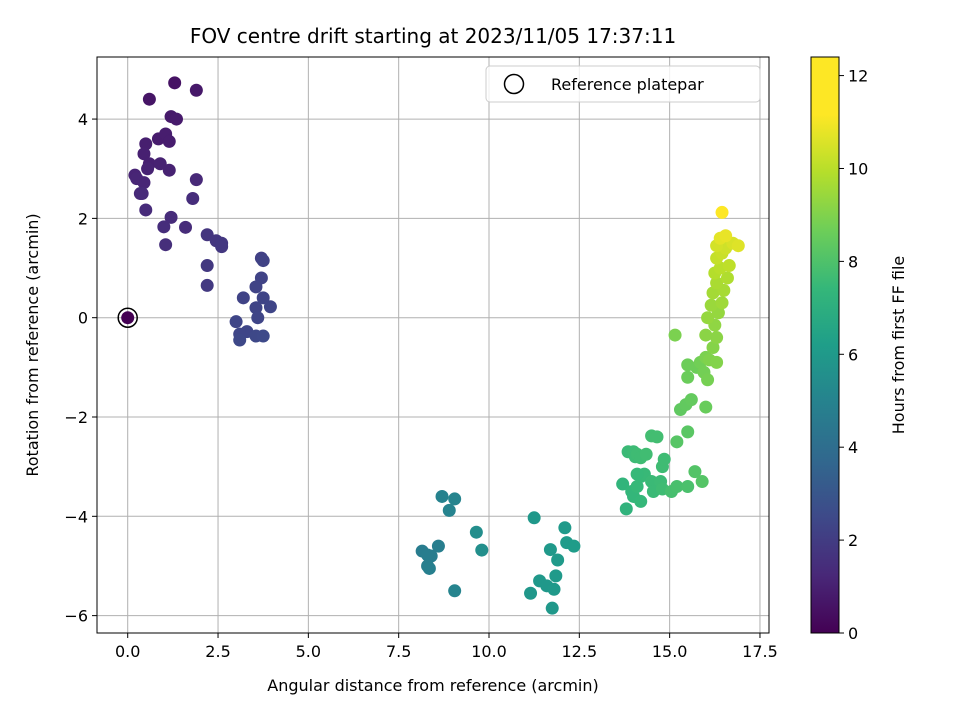 This screenshot has width=960, height=720. I want to click on reference-platepar-marker, so click(127, 317).